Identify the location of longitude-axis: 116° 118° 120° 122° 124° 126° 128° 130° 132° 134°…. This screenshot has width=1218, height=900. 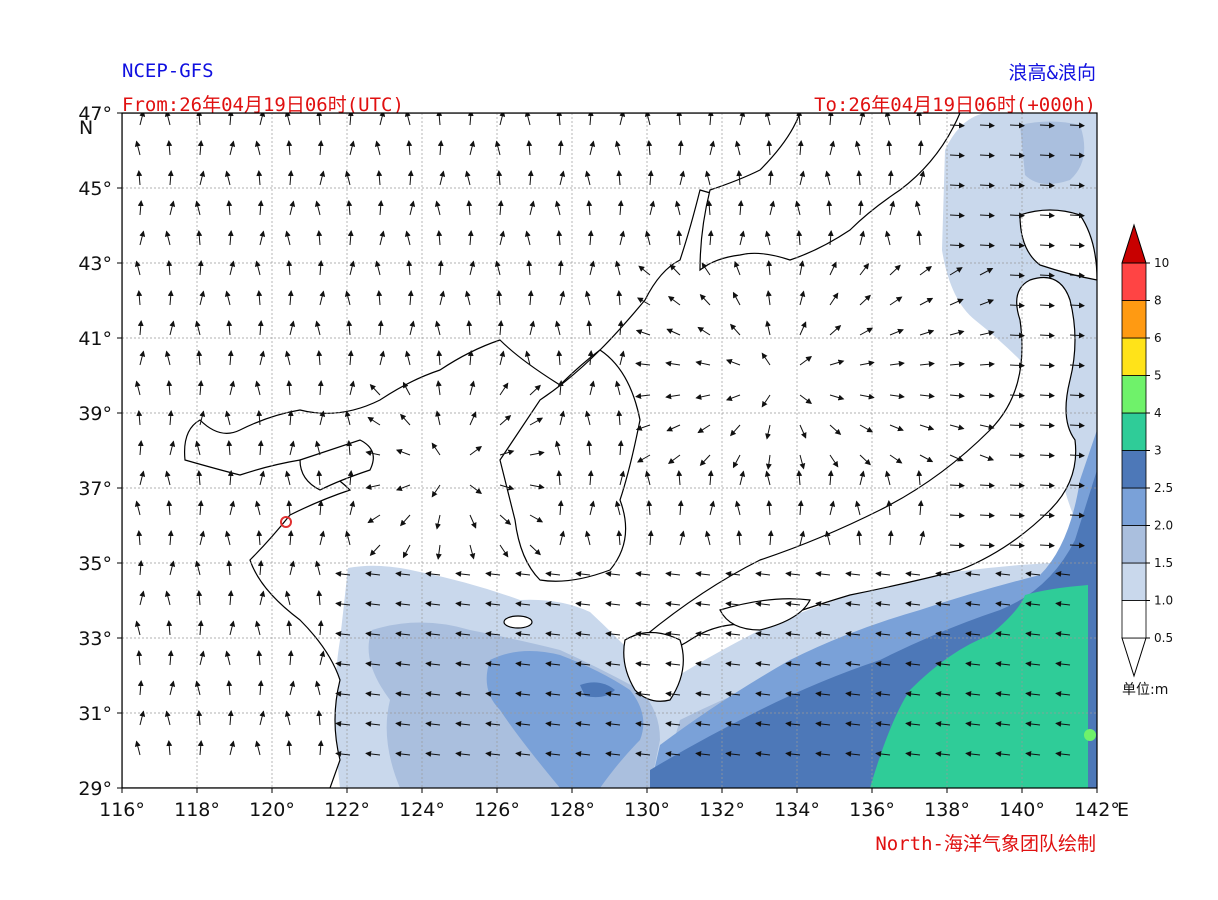
(609, 804).